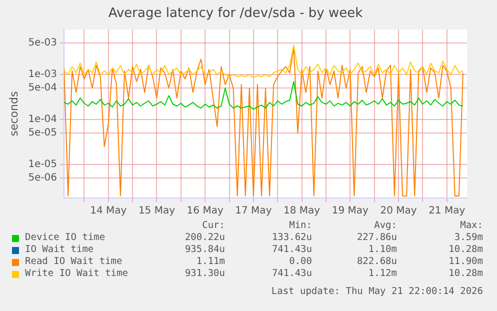 This screenshot has height=311, width=497. What do you see at coordinates (385, 226) in the screenshot?
I see `text: Avg:` at bounding box center [385, 226].